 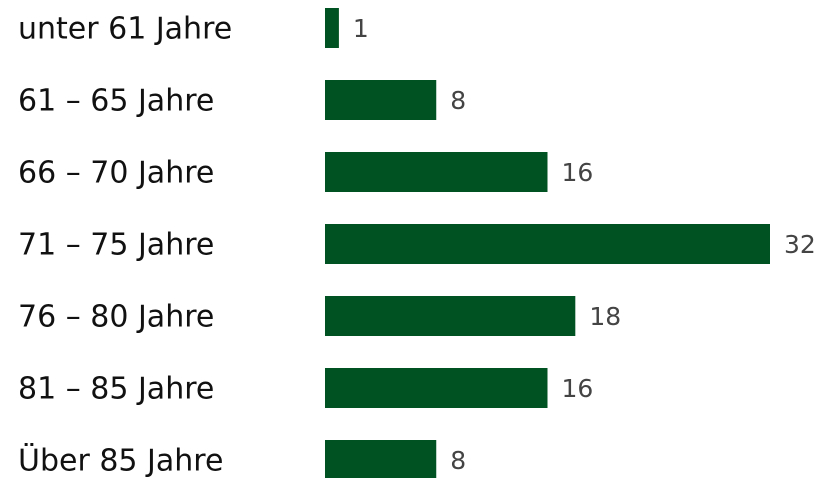 What do you see at coordinates (120, 460) in the screenshot?
I see `category-label: Über 85 Jahre` at bounding box center [120, 460].